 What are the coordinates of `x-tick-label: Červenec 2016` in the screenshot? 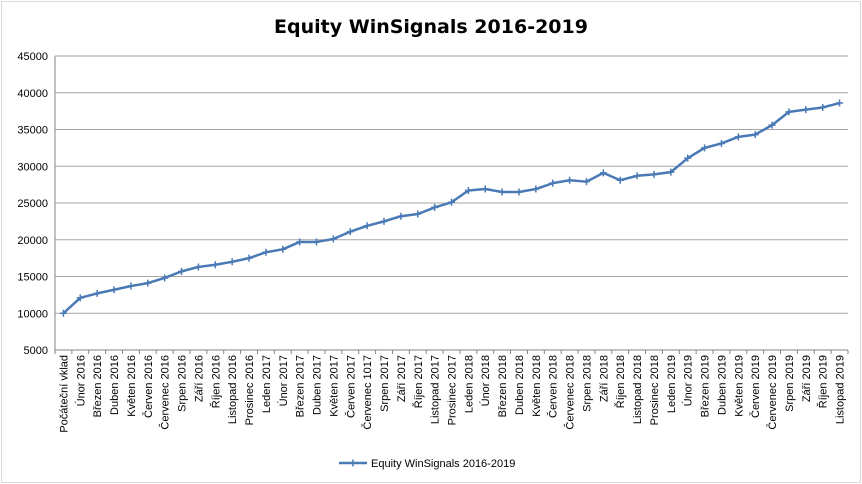 It's located at (165, 392).